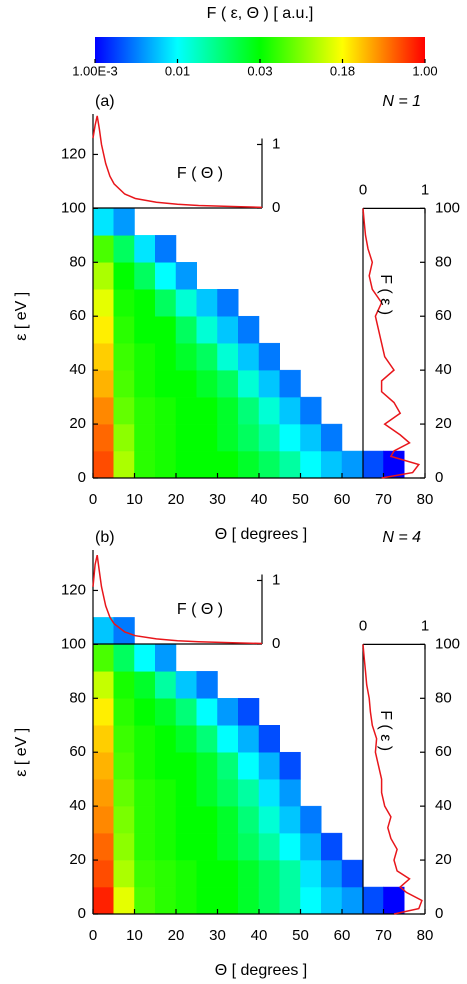  What do you see at coordinates (342, 499) in the screenshot?
I see `x-tick-label: 60` at bounding box center [342, 499].